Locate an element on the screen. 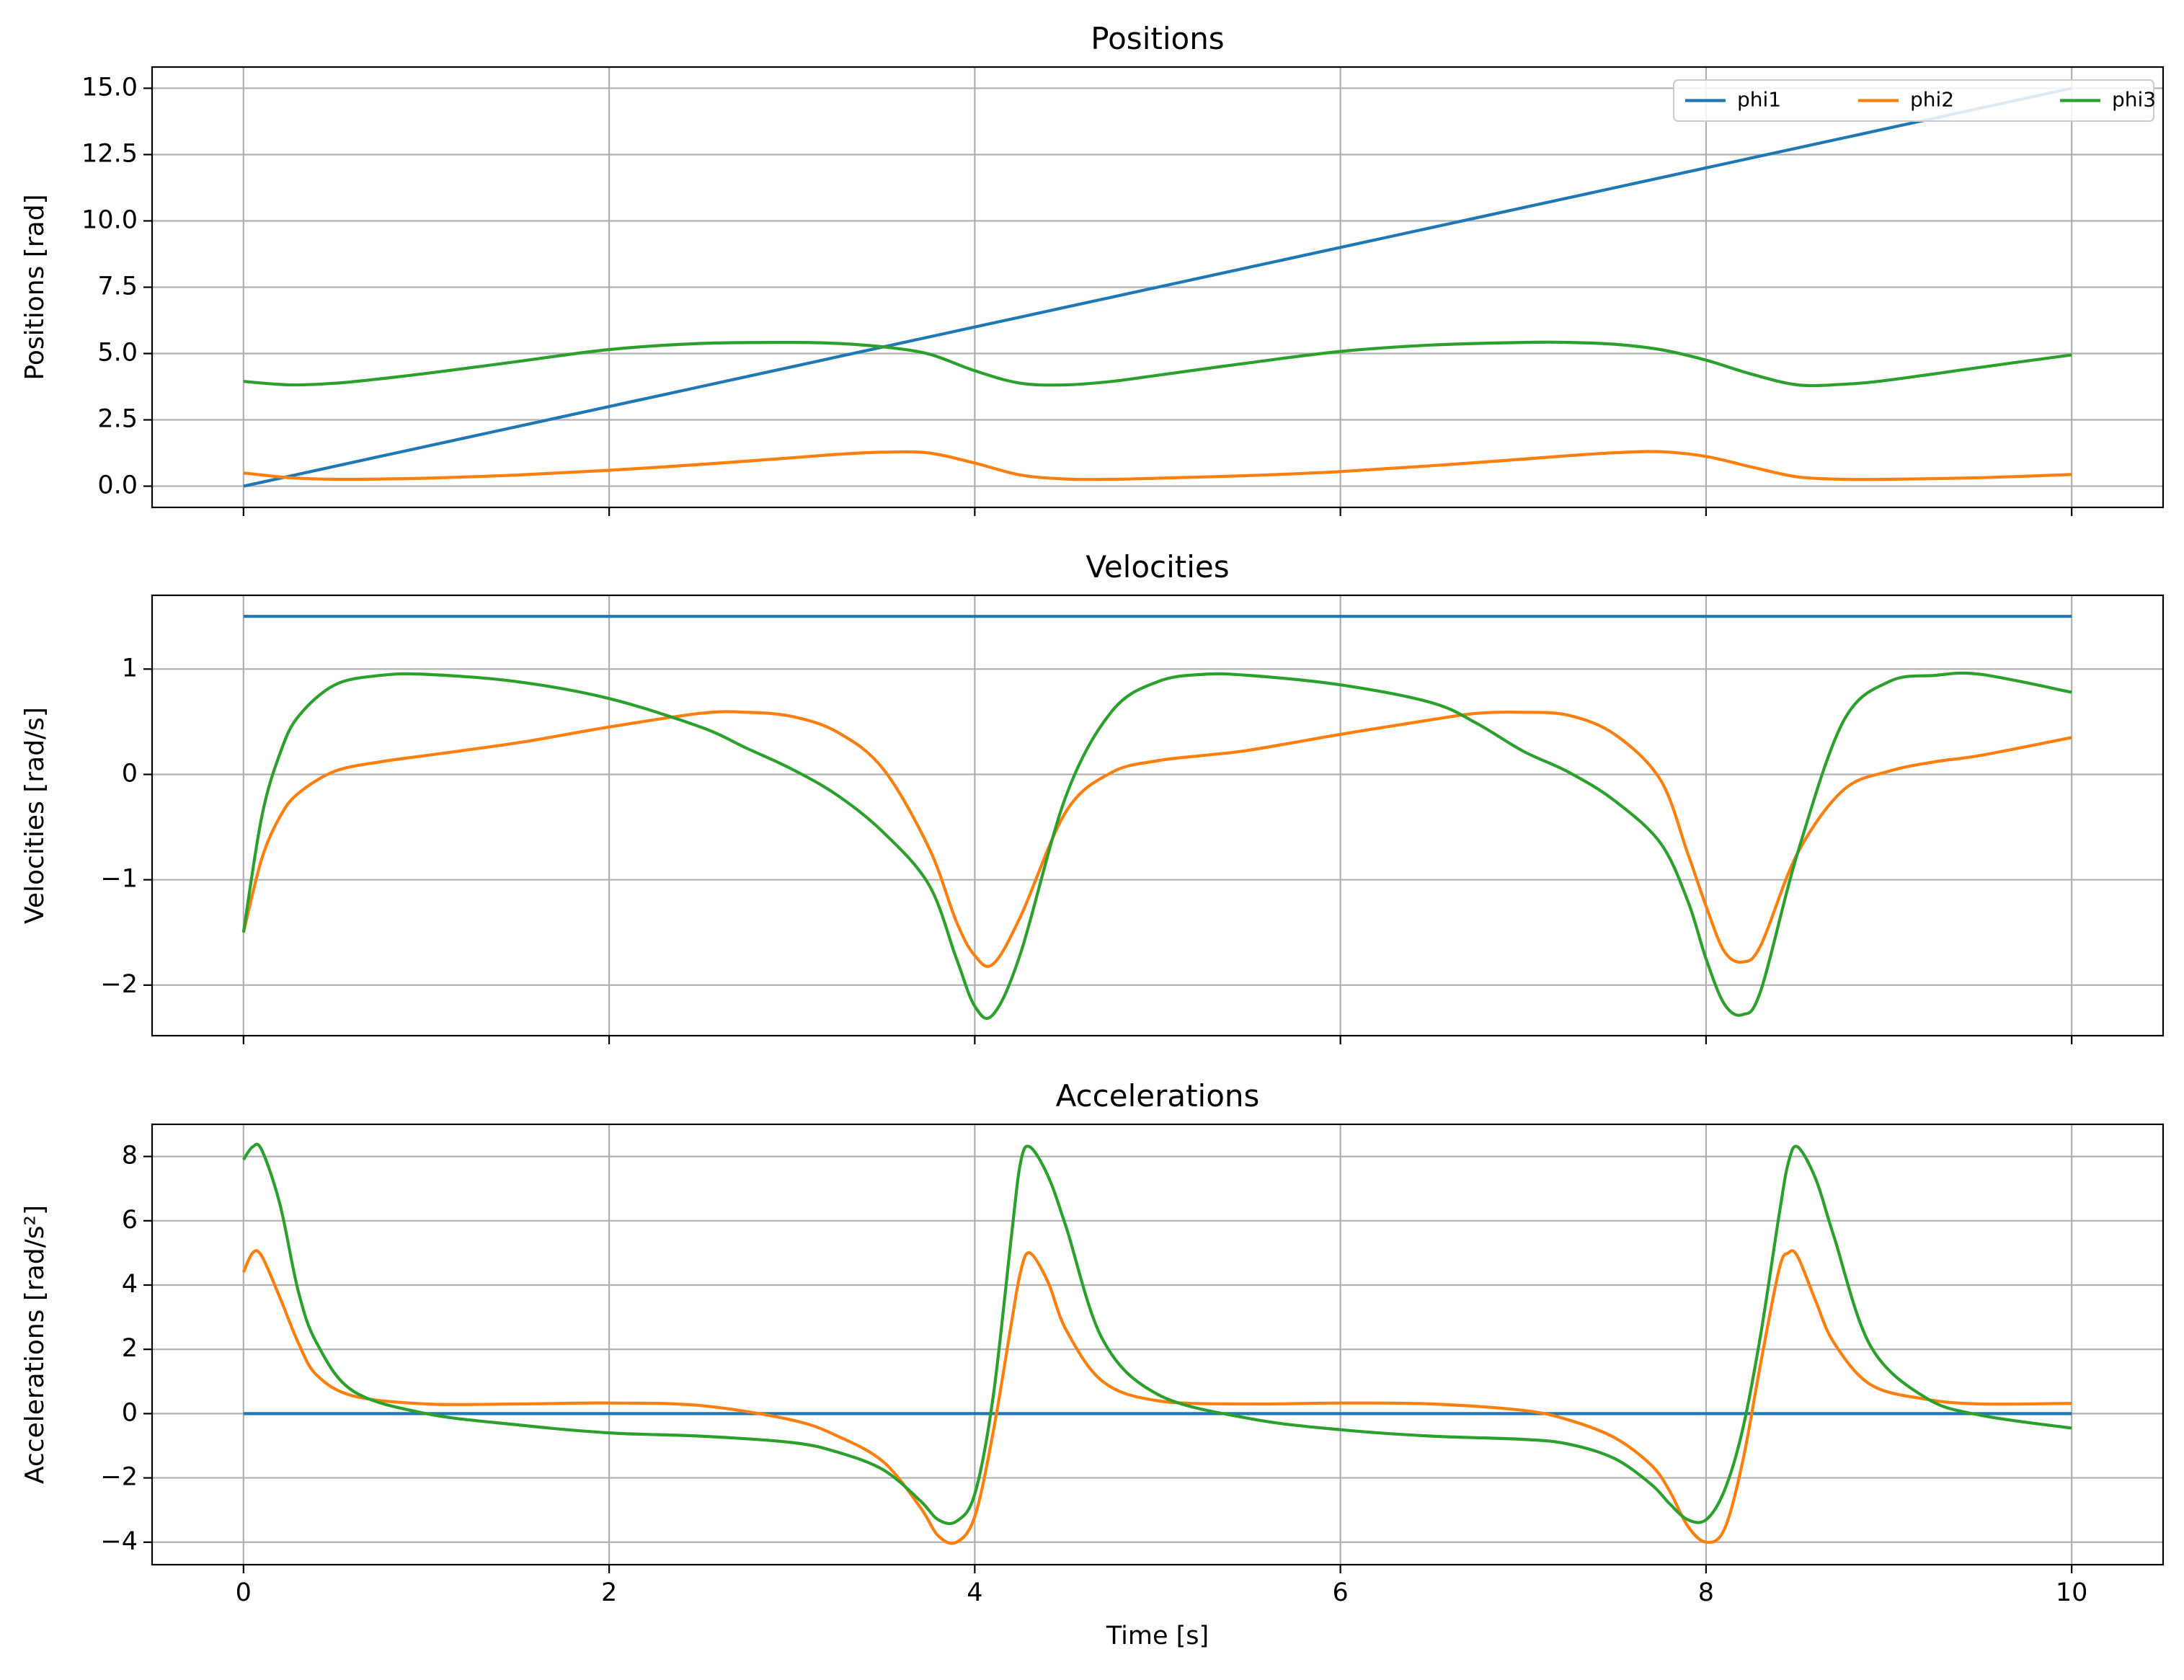  time-x-axis-label: Time [s] is located at coordinates (1157, 1636).